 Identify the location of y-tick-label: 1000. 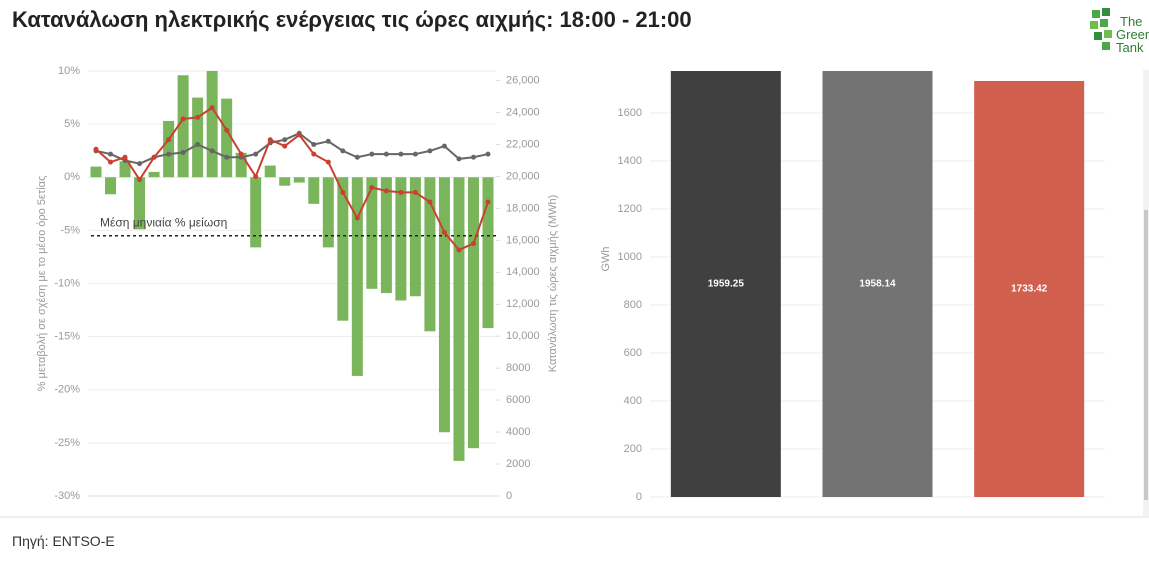
(630, 257).